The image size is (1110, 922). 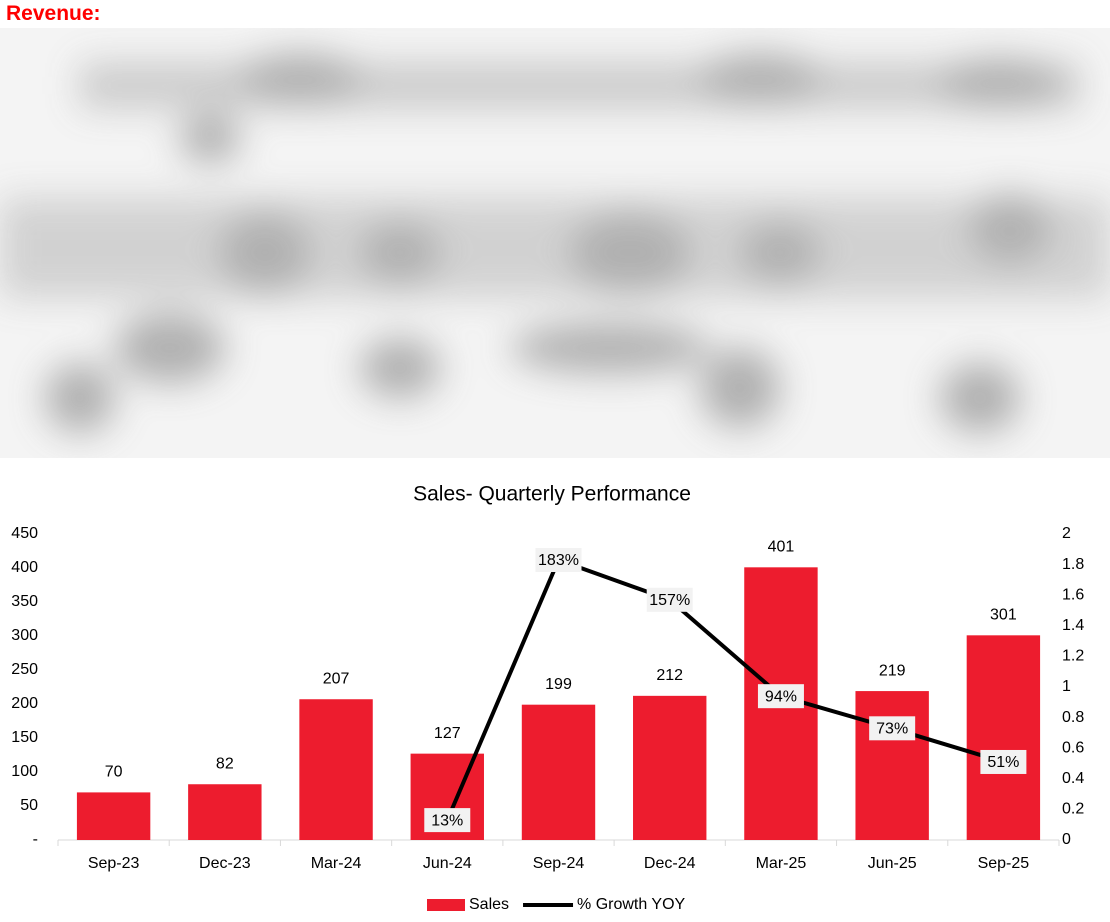 I want to click on data-label: 212, so click(x=669, y=675).